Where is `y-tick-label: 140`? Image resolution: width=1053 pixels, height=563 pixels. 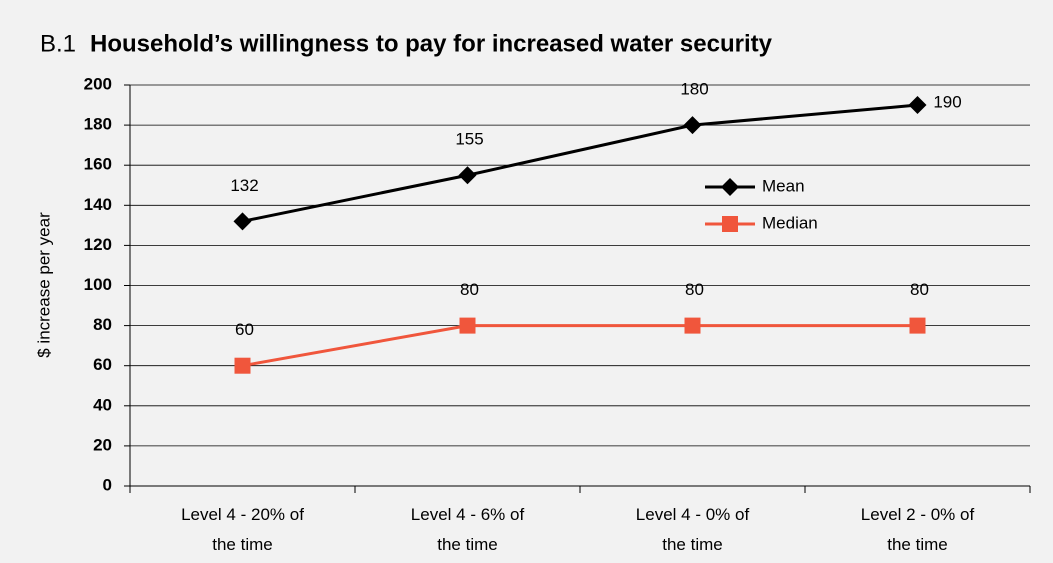 y-tick-label: 140 is located at coordinates (98, 204).